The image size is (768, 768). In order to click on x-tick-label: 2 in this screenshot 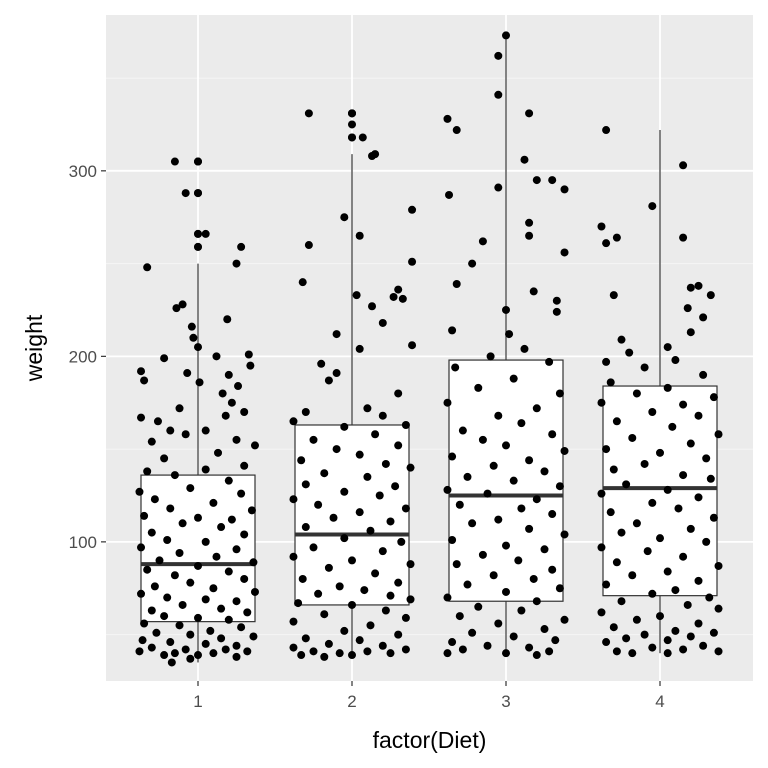, I will do `click(351, 701)`.